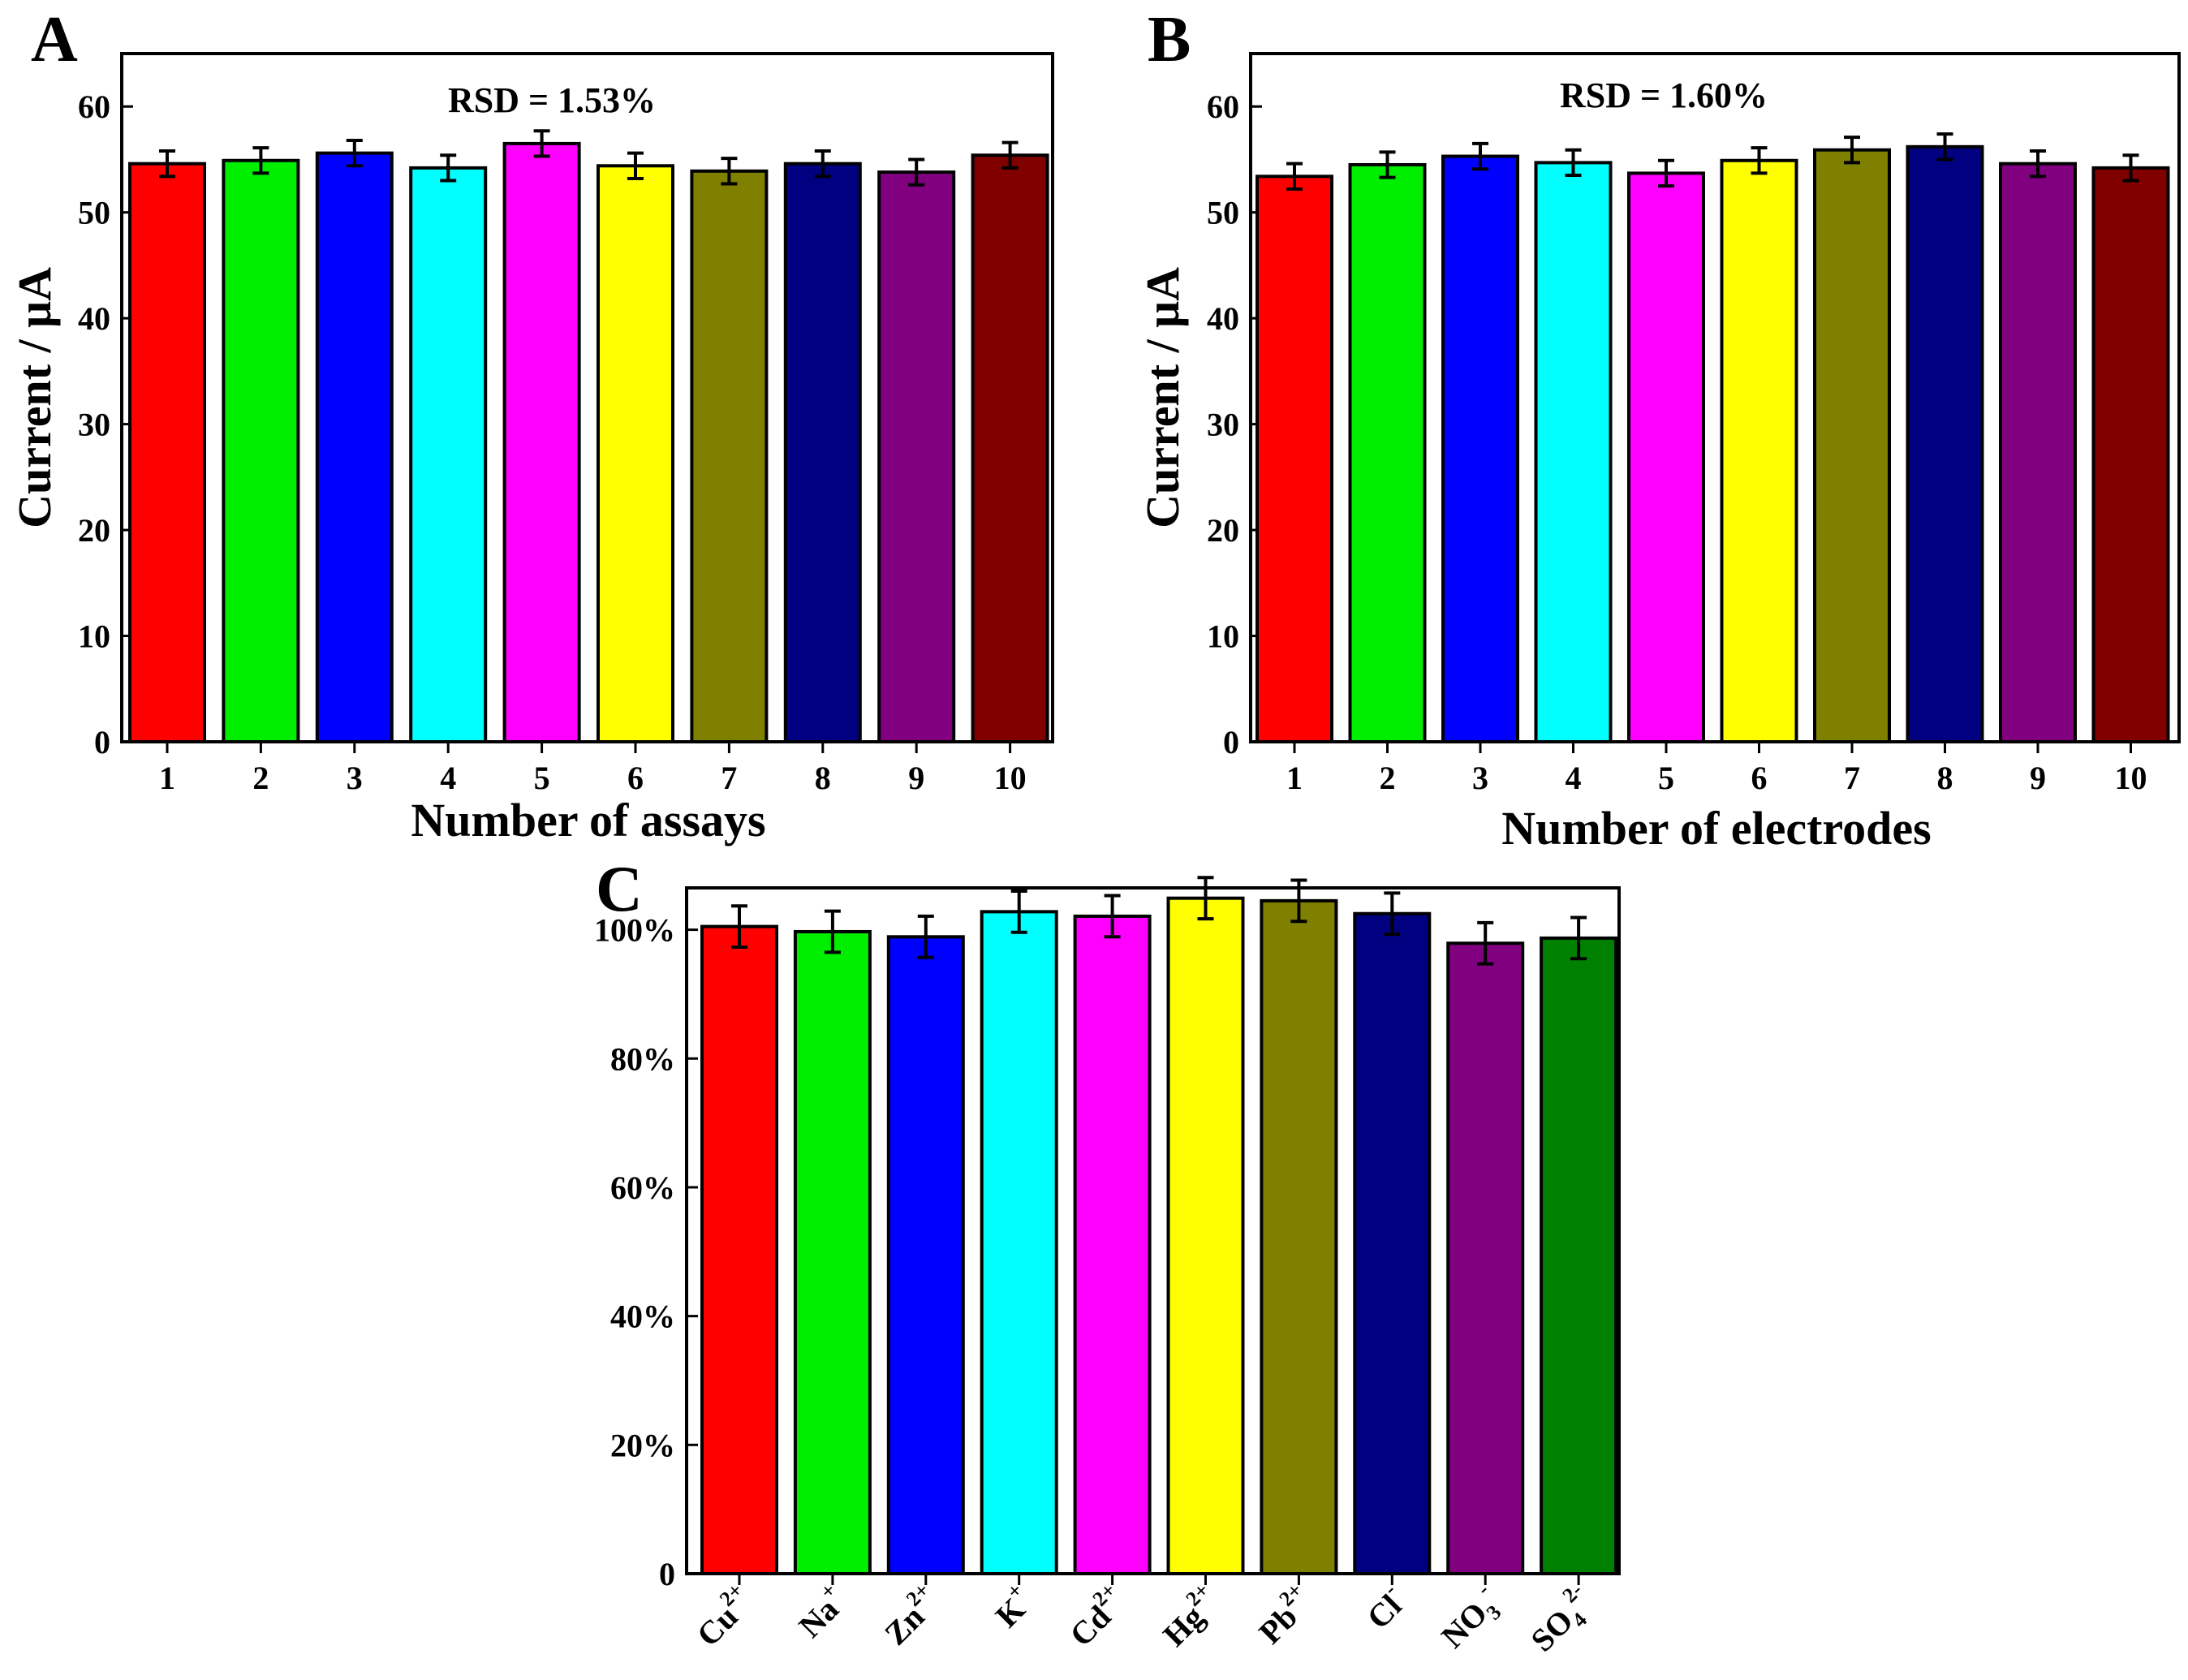  I want to click on panel-a-x-tick-label: 8, so click(823, 778).